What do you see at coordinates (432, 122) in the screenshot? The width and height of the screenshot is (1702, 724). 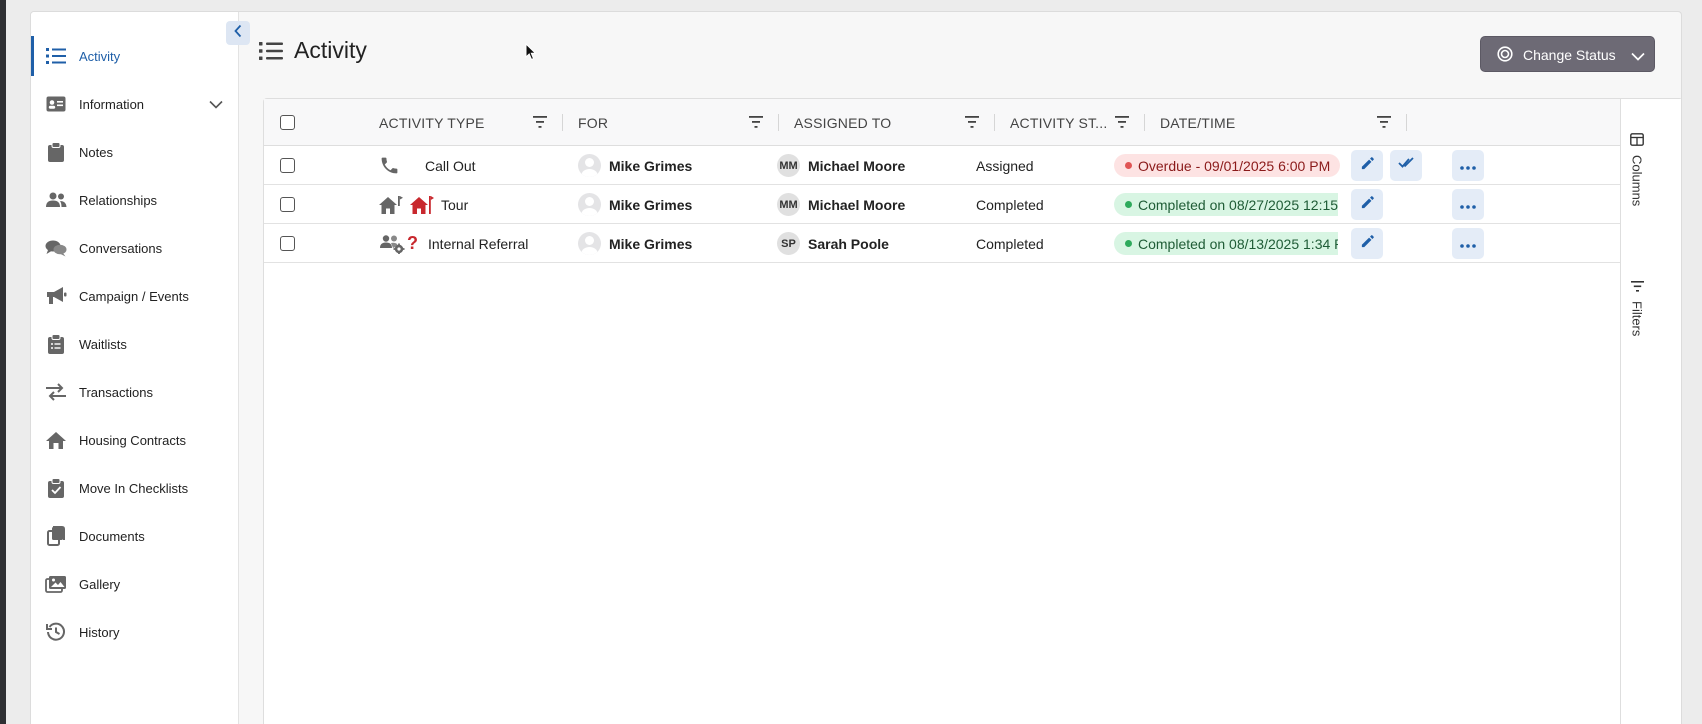 I see `column-header-activity-type: ACTIVITY TYPE` at bounding box center [432, 122].